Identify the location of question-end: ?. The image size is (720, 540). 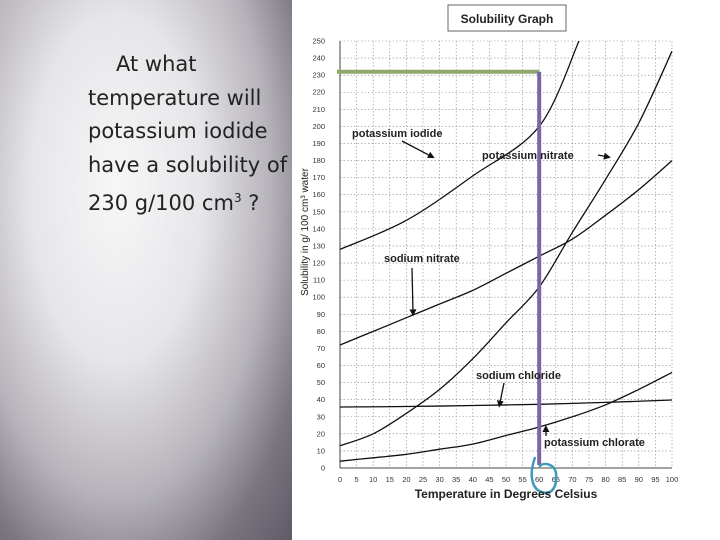
(250, 203).